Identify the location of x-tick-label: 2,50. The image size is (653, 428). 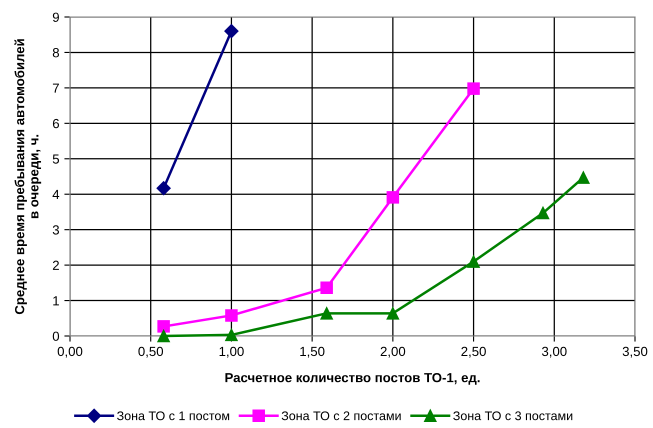
(473, 352).